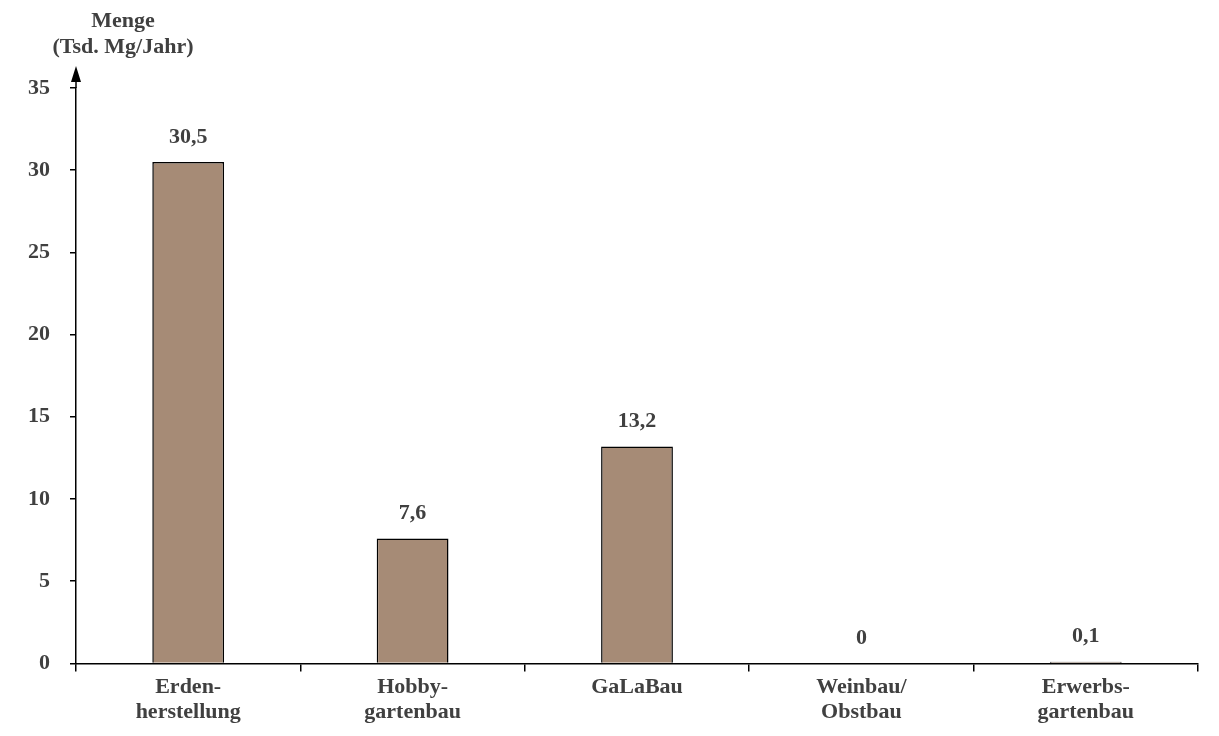 This screenshot has width=1219, height=736. Describe the element at coordinates (39, 251) in the screenshot. I see `y-tick-label: 25` at that location.